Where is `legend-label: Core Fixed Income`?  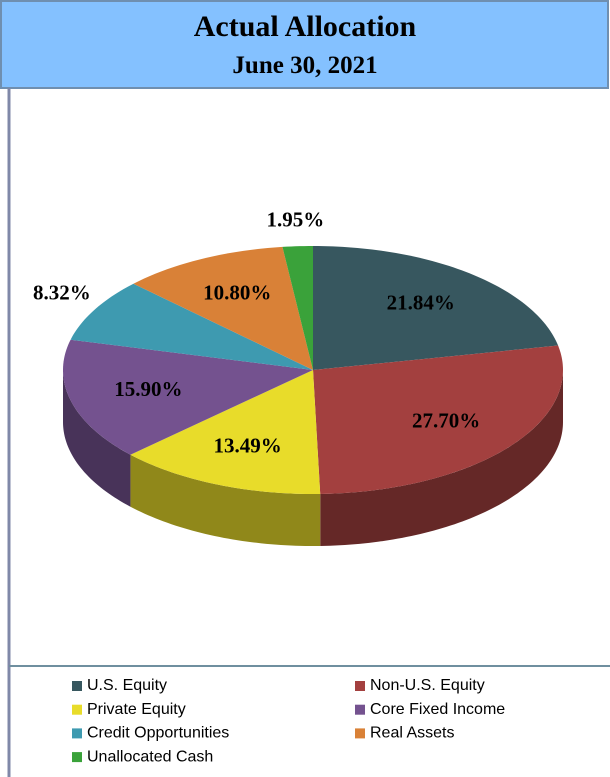
legend-label: Core Fixed Income is located at coordinates (437, 709).